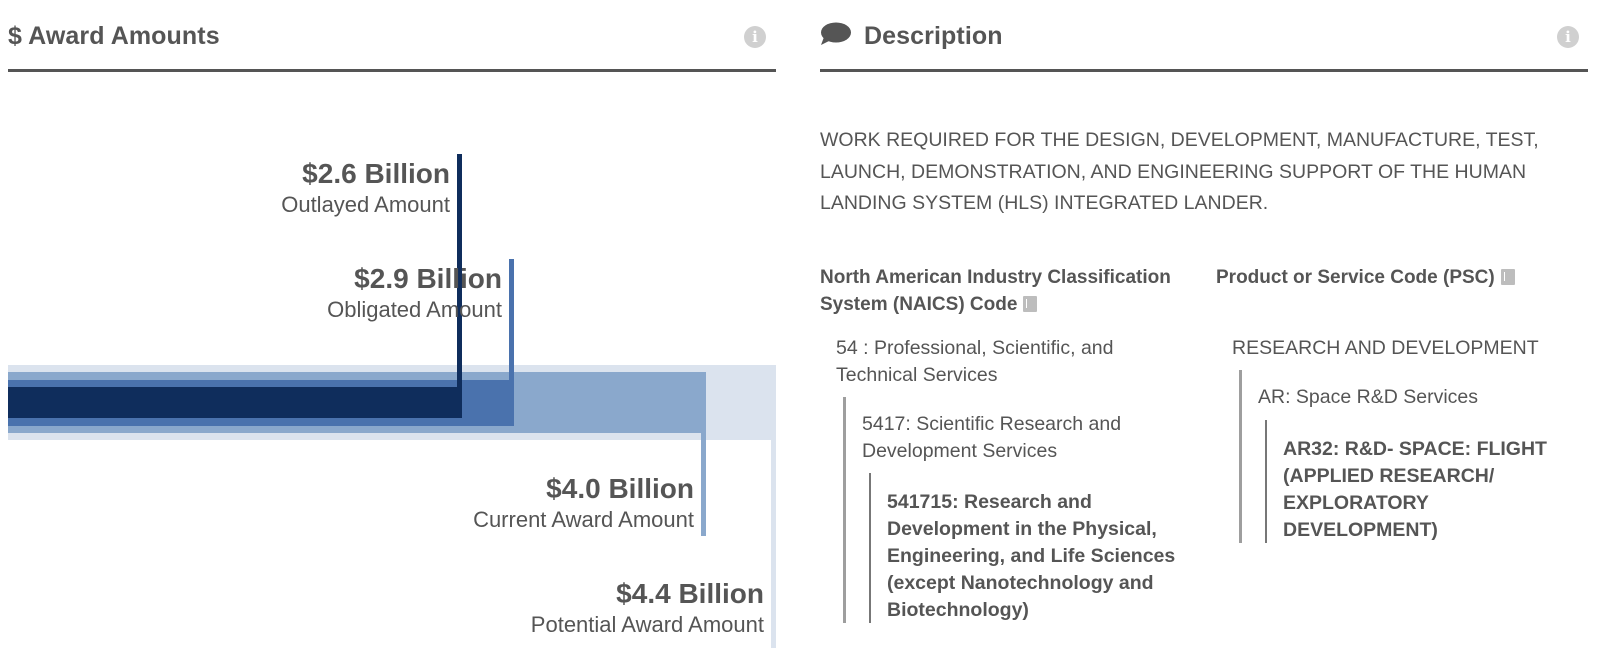  Describe the element at coordinates (114, 36) in the screenshot. I see `award-amounts-title: $ Award Amounts` at that location.